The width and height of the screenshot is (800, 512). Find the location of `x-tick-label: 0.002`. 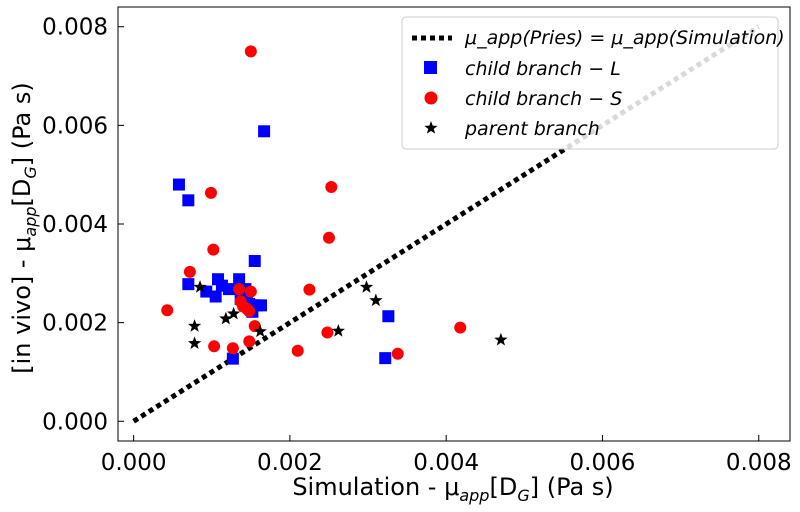

x-tick-label: 0.002 is located at coordinates (290, 463).